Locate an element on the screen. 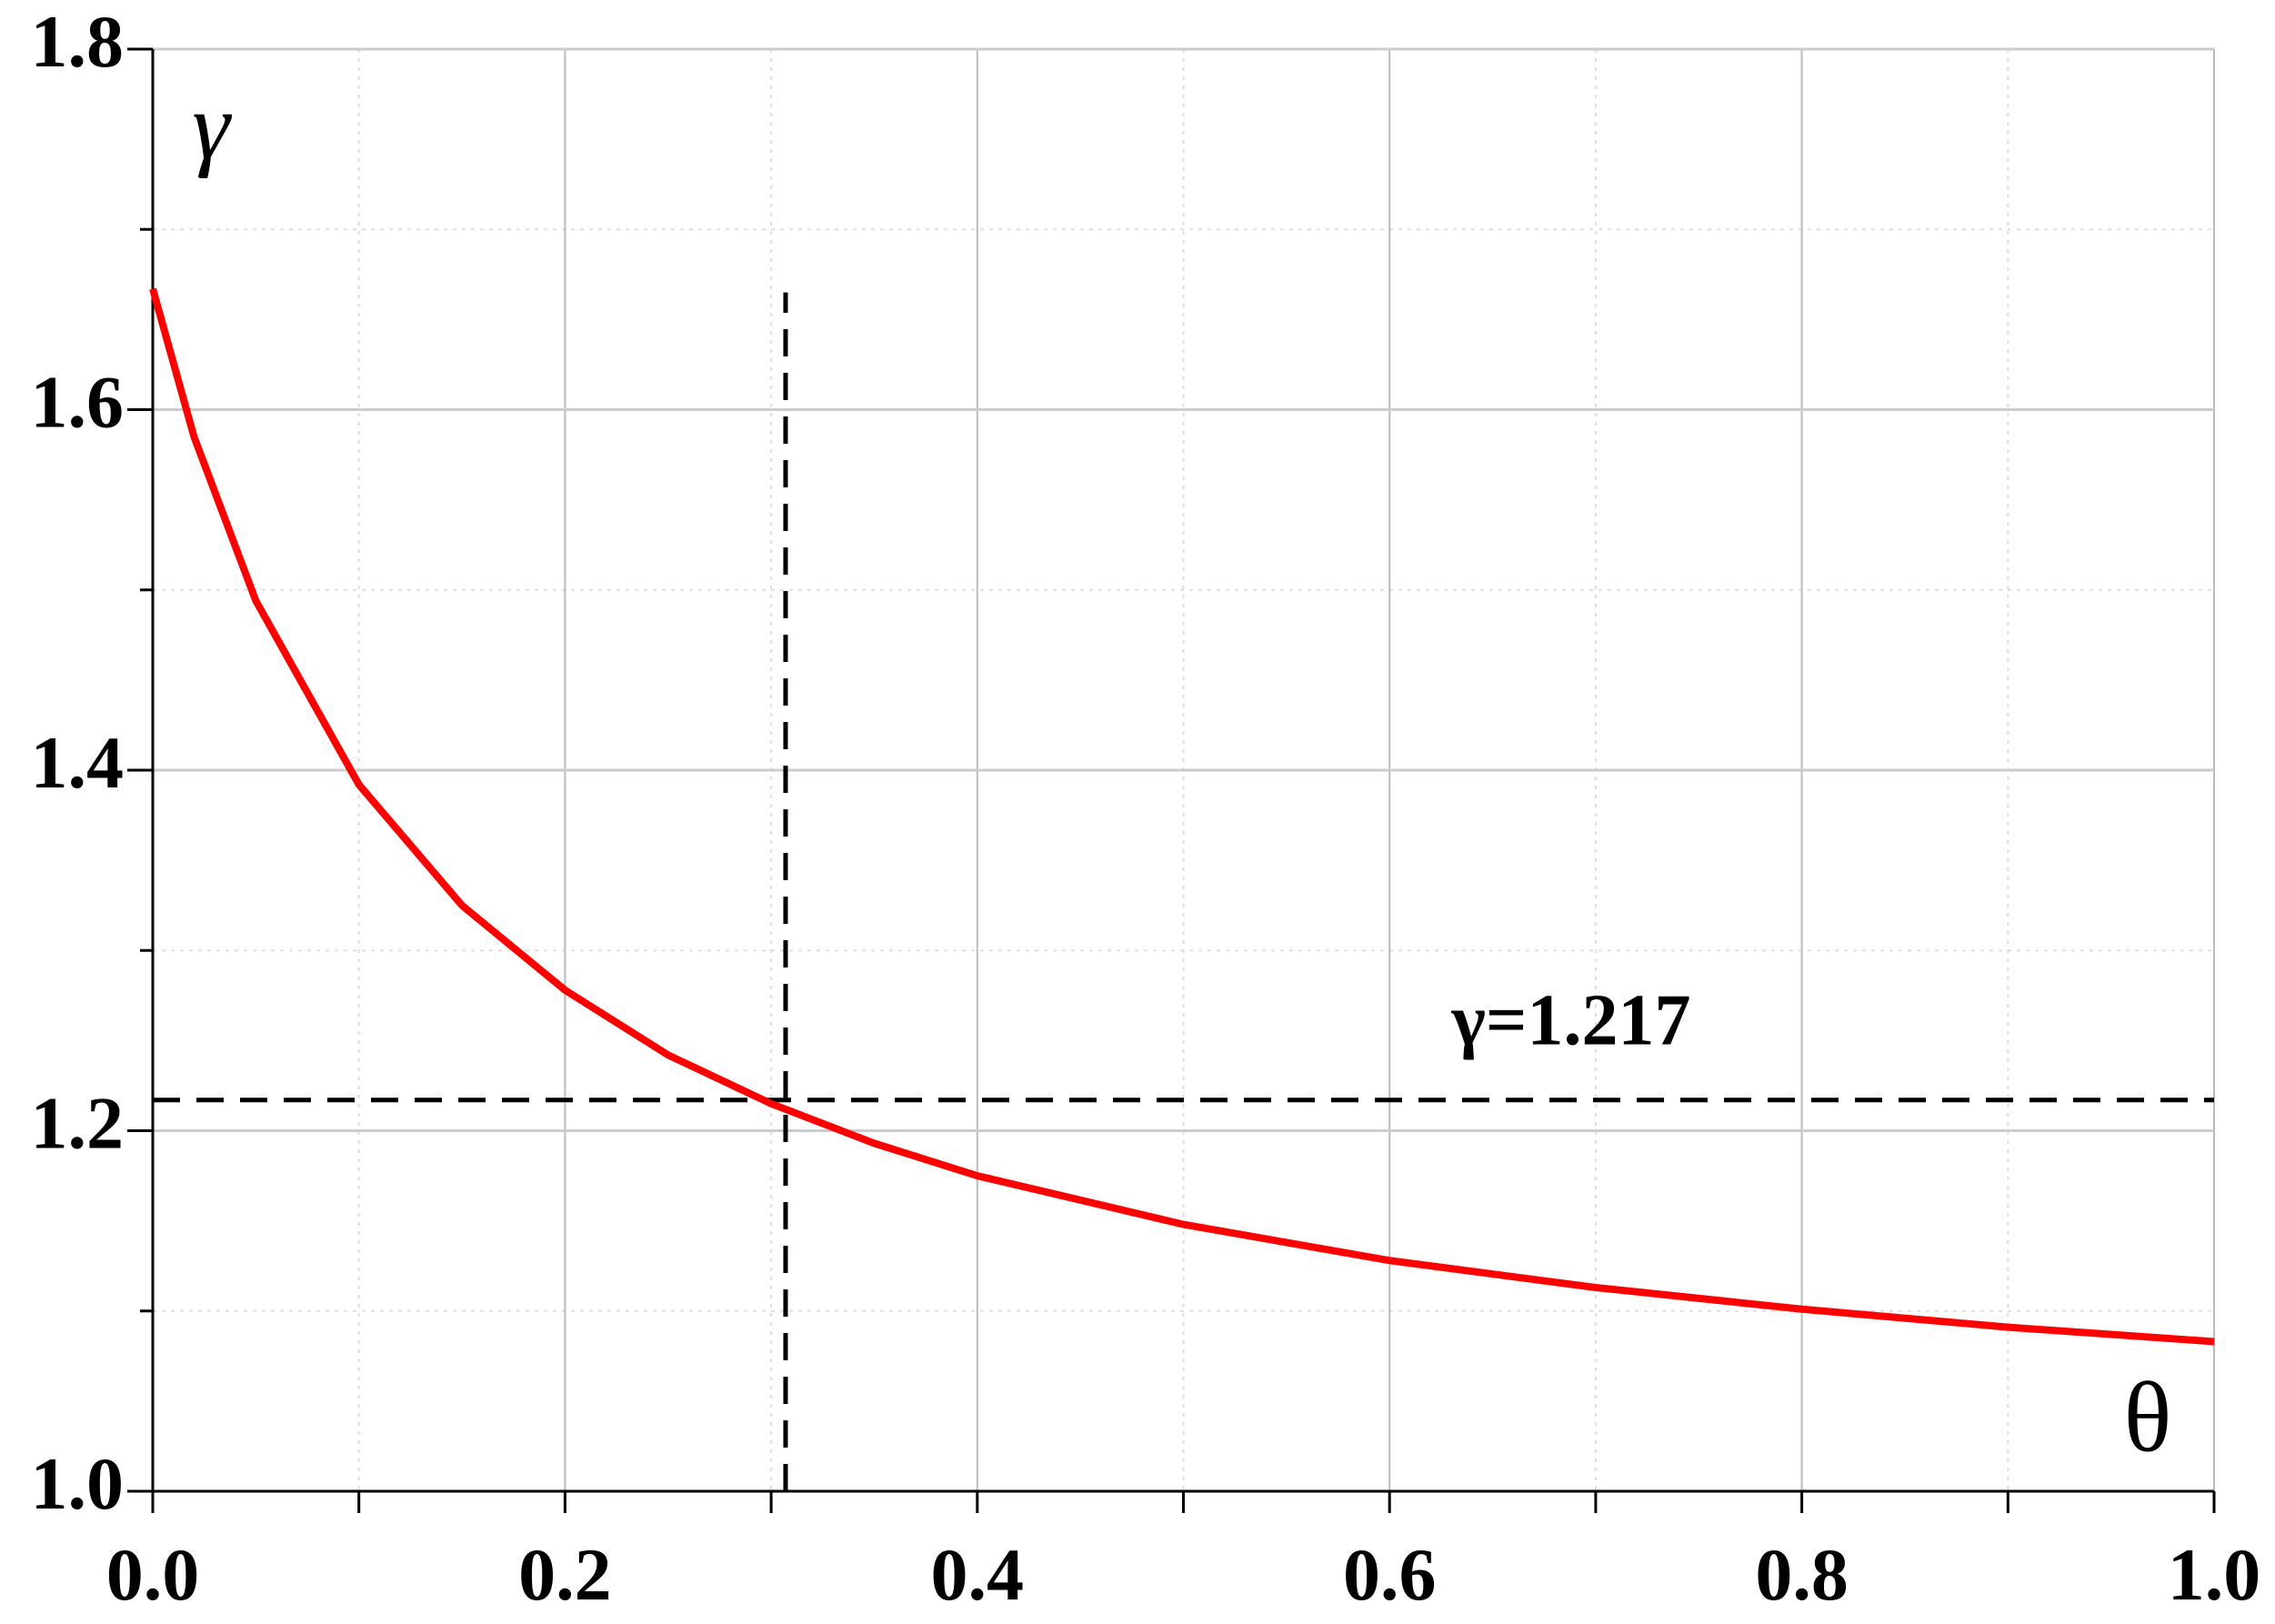 This screenshot has height=1624, width=2275. x-tick-label: 0.6 is located at coordinates (1390, 1574).